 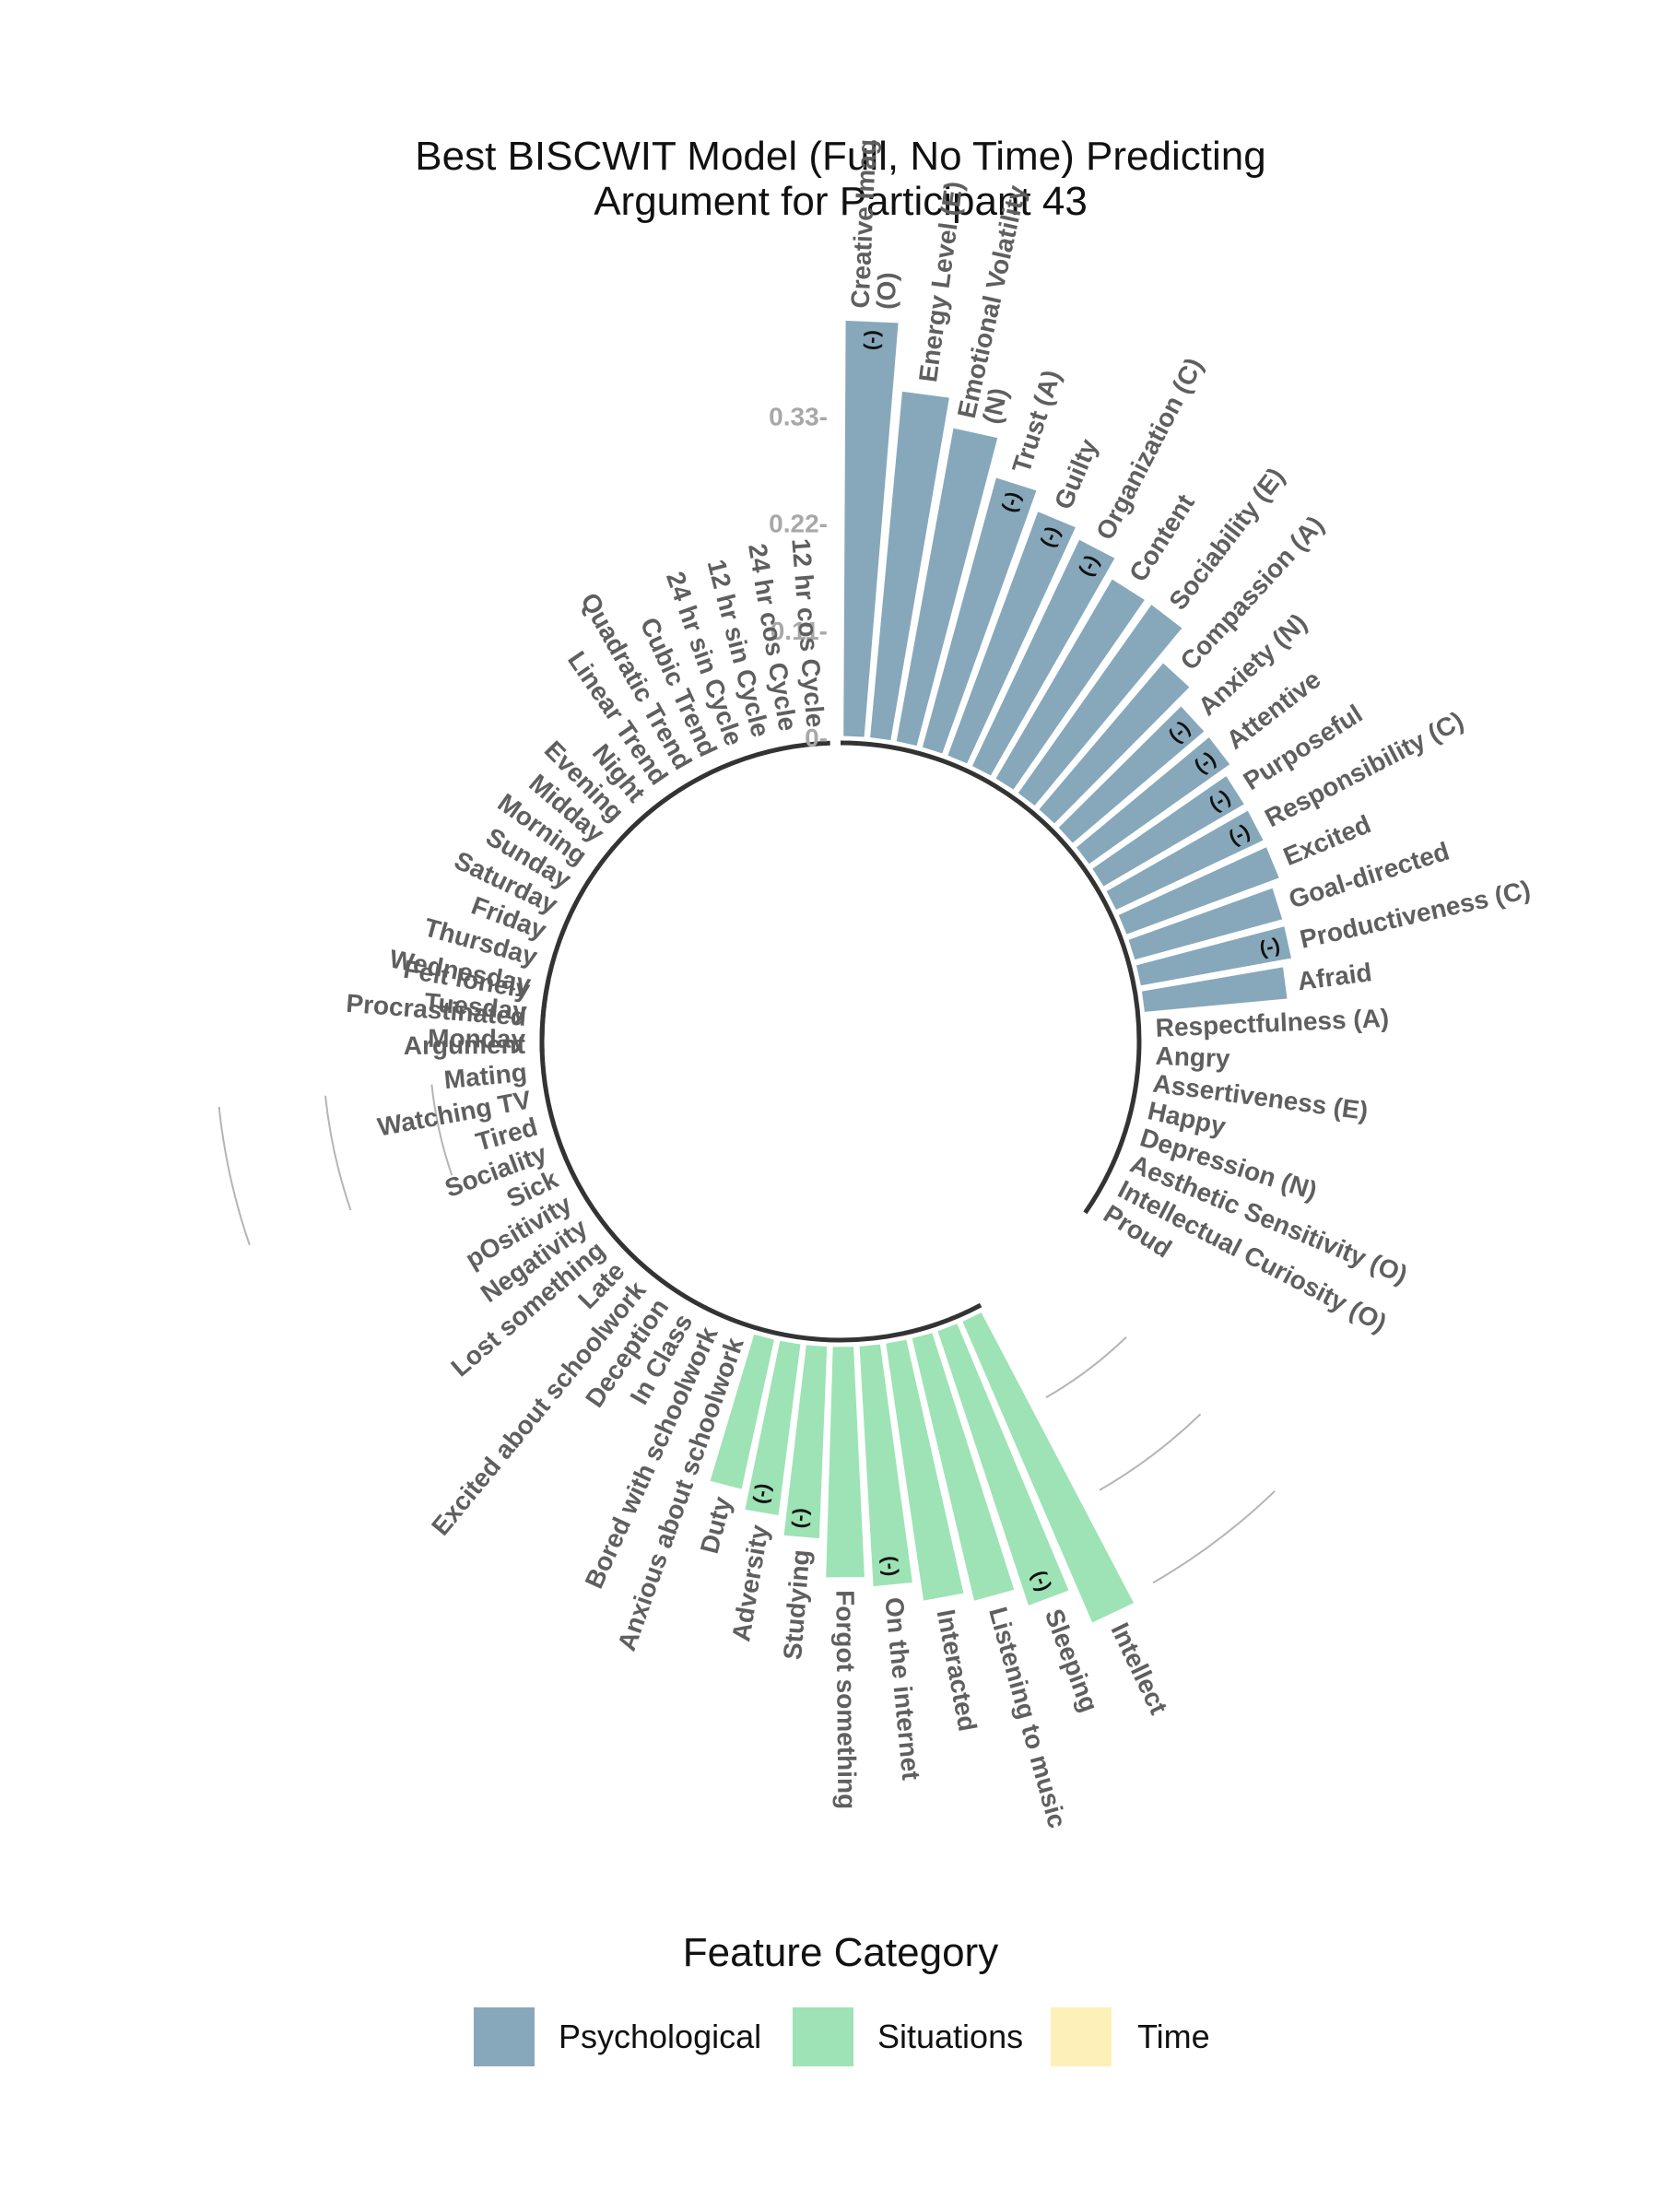 I want to click on label-intellect: Intellect, so click(x=1139, y=1668).